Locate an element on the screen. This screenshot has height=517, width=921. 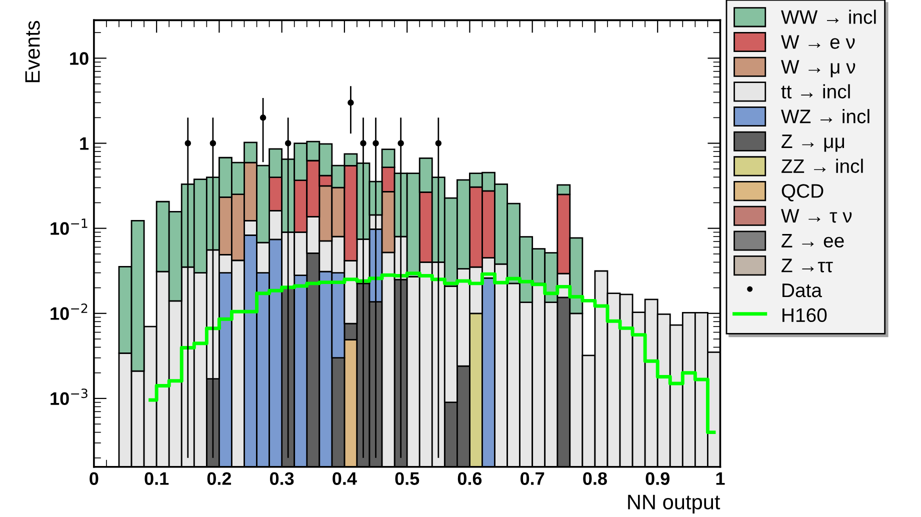
x-axis-title: NN output is located at coordinates (674, 504).